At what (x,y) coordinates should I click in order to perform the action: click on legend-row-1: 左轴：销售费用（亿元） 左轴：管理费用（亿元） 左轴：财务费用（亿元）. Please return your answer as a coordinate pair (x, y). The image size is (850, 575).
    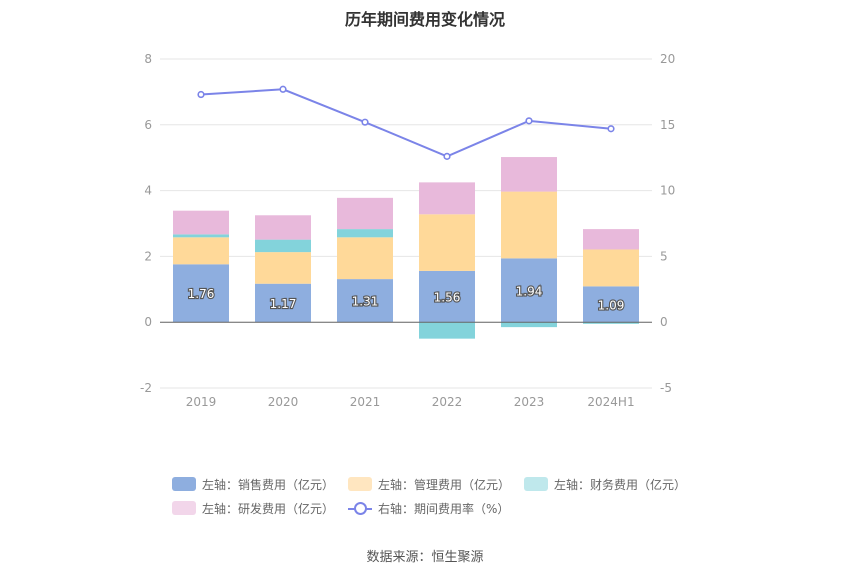
    Looking at the image, I should click on (442, 484).